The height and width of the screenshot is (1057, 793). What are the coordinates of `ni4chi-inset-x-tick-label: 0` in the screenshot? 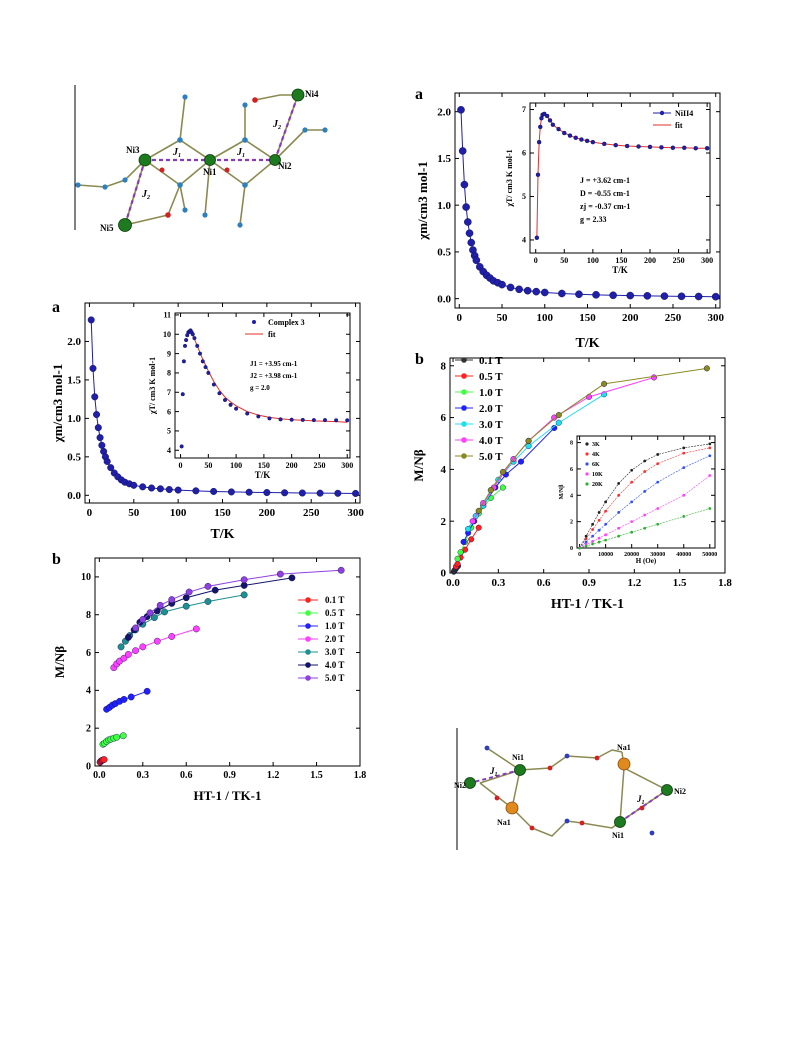 It's located at (536, 260).